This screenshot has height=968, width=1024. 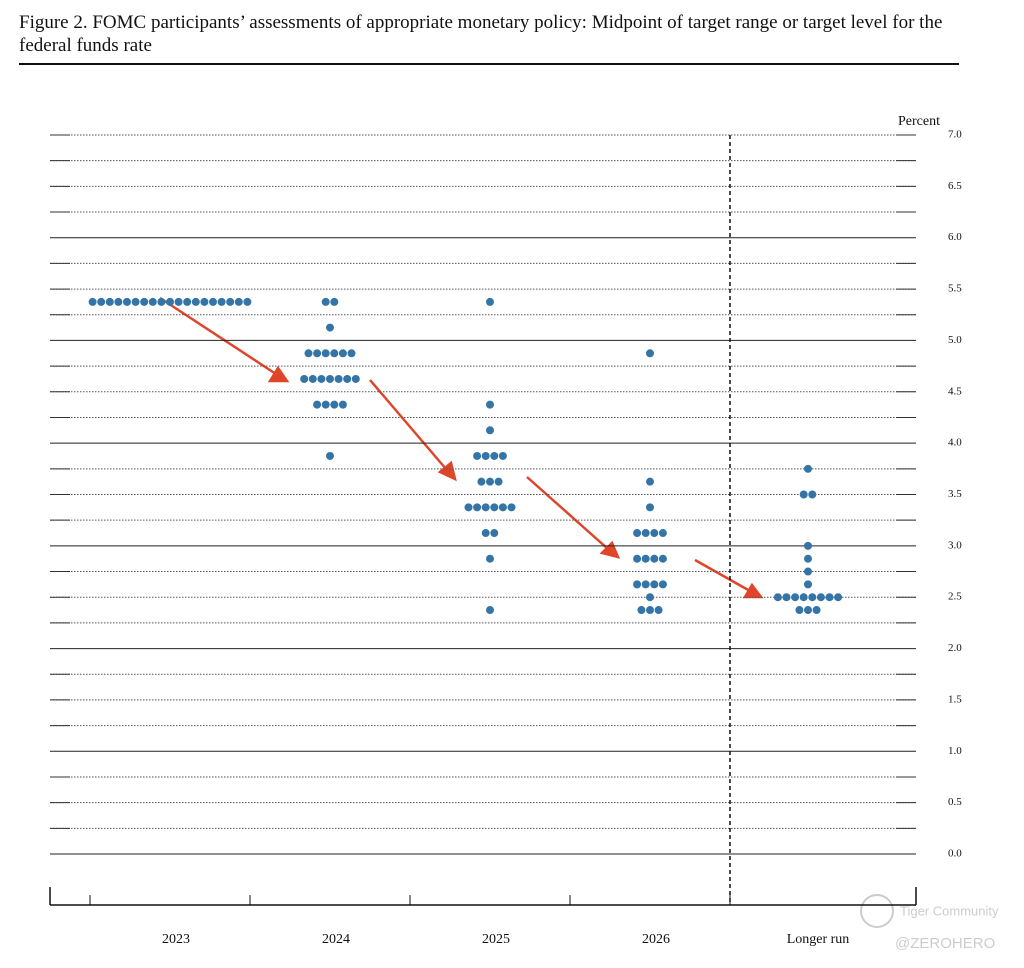 I want to click on y-tick-label: 0.5, so click(x=955, y=802).